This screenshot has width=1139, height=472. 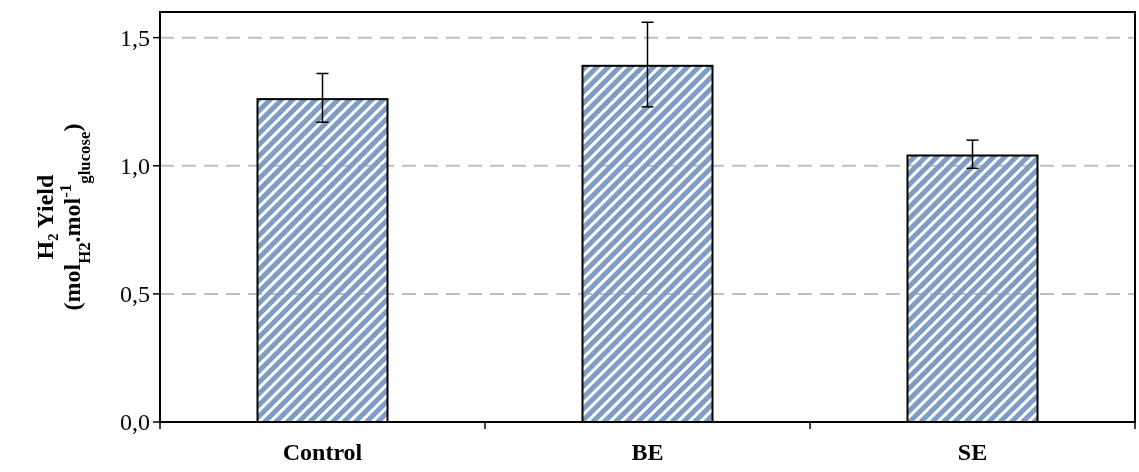 I want to click on x-tick-label: Control, so click(x=322, y=452).